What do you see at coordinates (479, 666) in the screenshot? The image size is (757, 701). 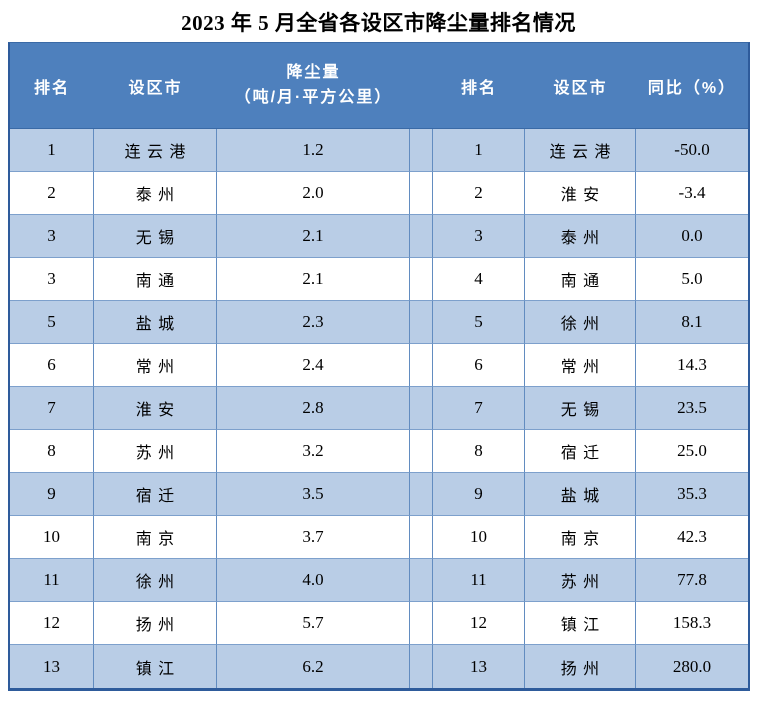 I see `right-rank-cell: 13` at bounding box center [479, 666].